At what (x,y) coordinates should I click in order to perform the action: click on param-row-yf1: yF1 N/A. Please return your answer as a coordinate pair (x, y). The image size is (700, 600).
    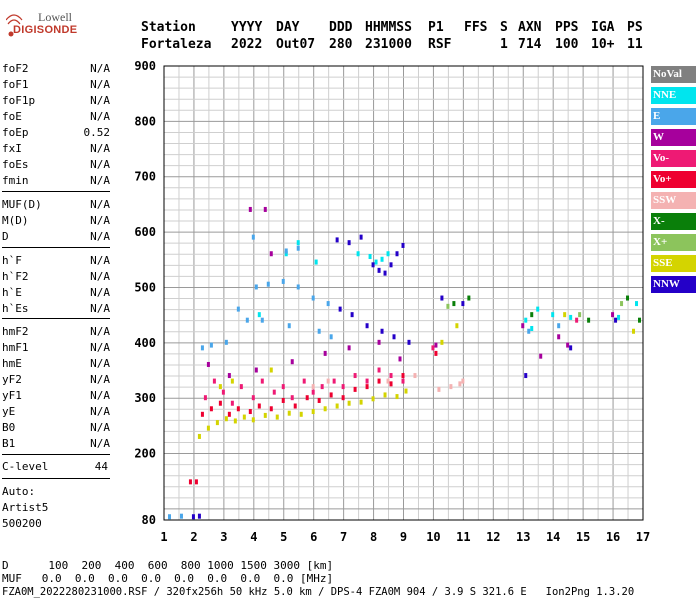
    Looking at the image, I should click on (56, 396).